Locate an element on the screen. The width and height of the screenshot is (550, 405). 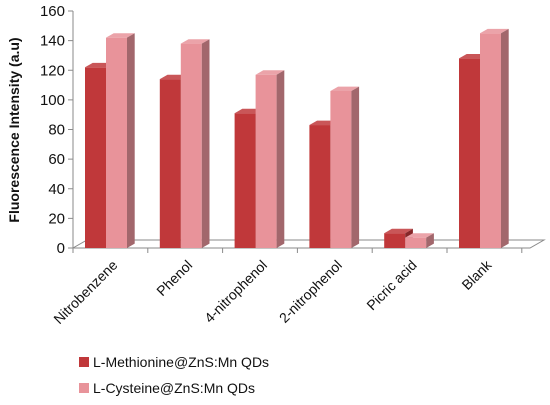
legend-label-cysteine: L-Cysteine@ZnS:Mn QDs is located at coordinates (174, 388).